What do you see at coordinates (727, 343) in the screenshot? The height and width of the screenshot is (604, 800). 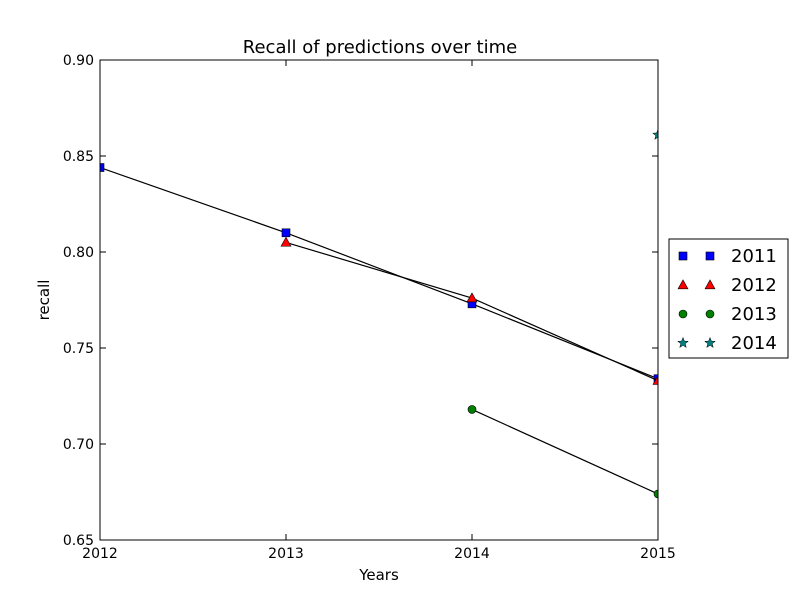 I see `legend-item-2014: 2014` at bounding box center [727, 343].